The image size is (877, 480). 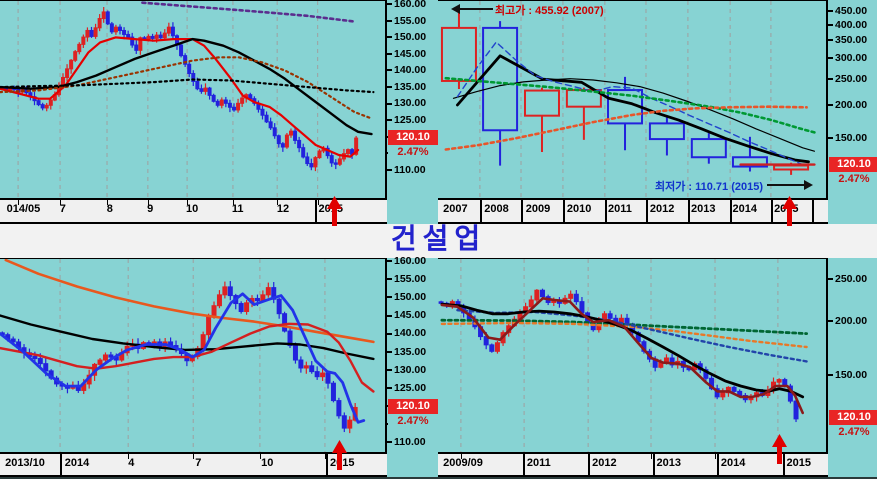 I want to click on x-axis-label: 2007, so click(x=455, y=209).